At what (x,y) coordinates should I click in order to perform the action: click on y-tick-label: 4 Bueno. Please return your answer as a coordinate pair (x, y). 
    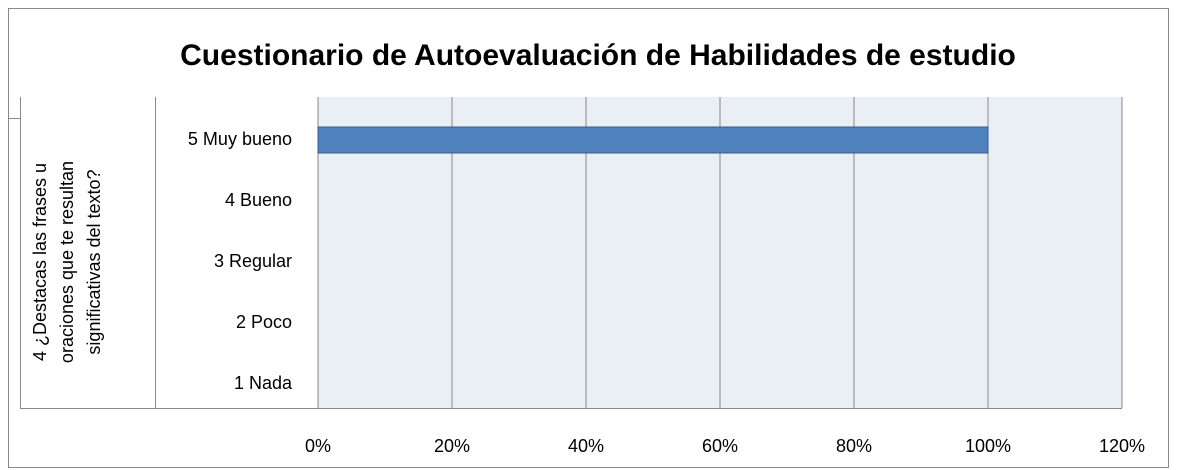
    Looking at the image, I should click on (258, 200).